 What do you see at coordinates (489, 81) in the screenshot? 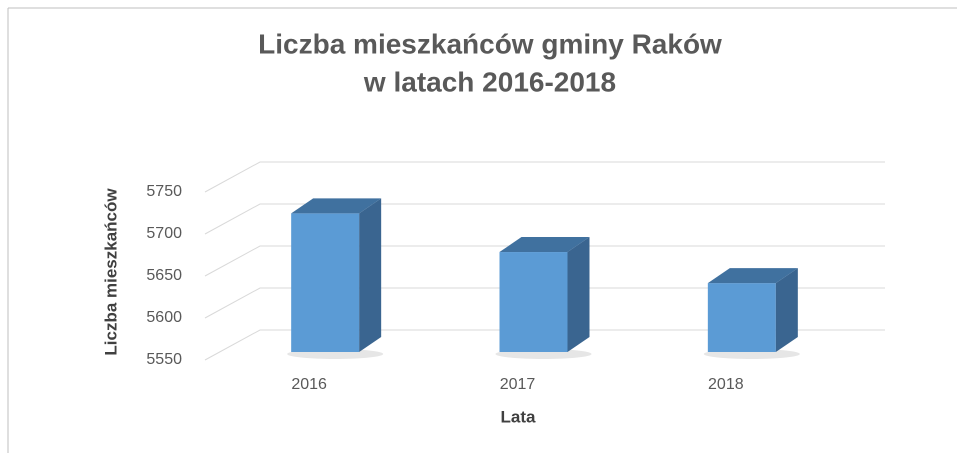
I see `chart-title: w latach 2016-2018` at bounding box center [489, 81].